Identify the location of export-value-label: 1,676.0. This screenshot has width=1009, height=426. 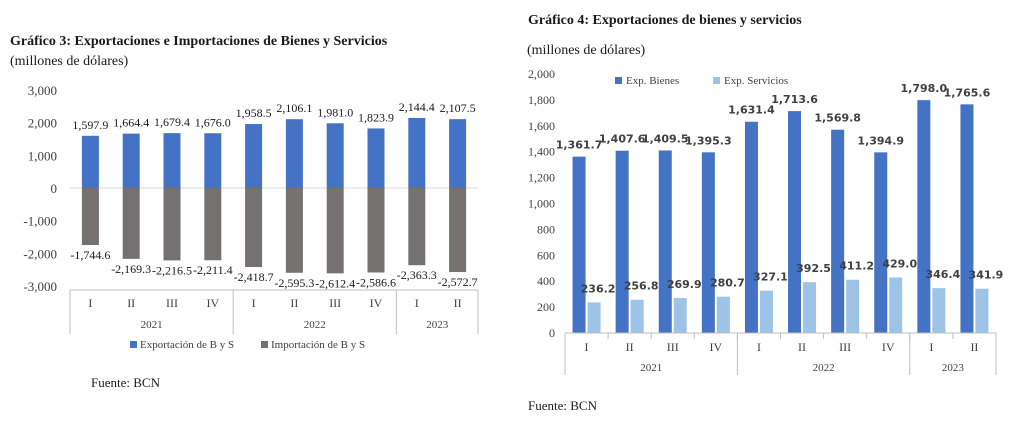
(213, 122).